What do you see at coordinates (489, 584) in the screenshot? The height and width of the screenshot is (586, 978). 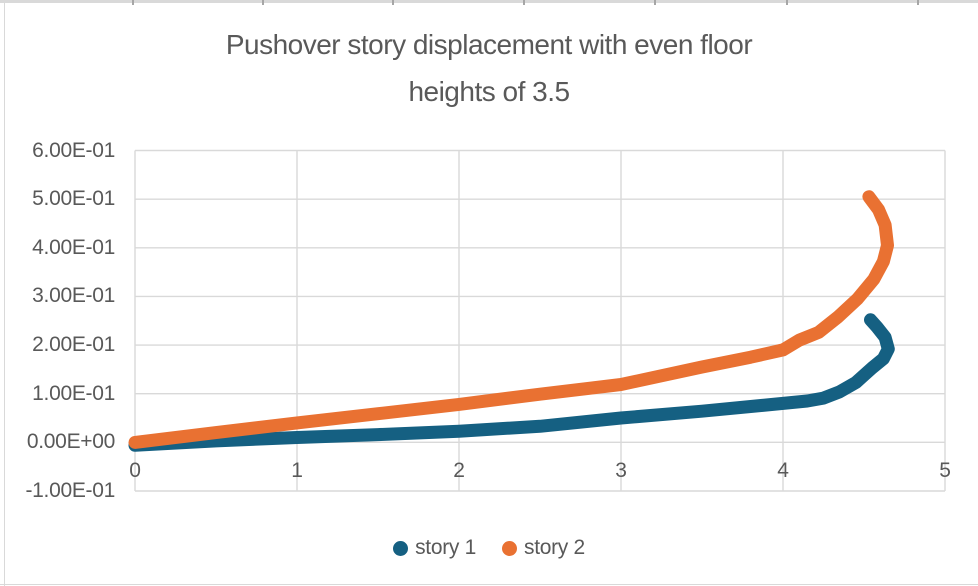 I see `chart-border-bottom` at bounding box center [489, 584].